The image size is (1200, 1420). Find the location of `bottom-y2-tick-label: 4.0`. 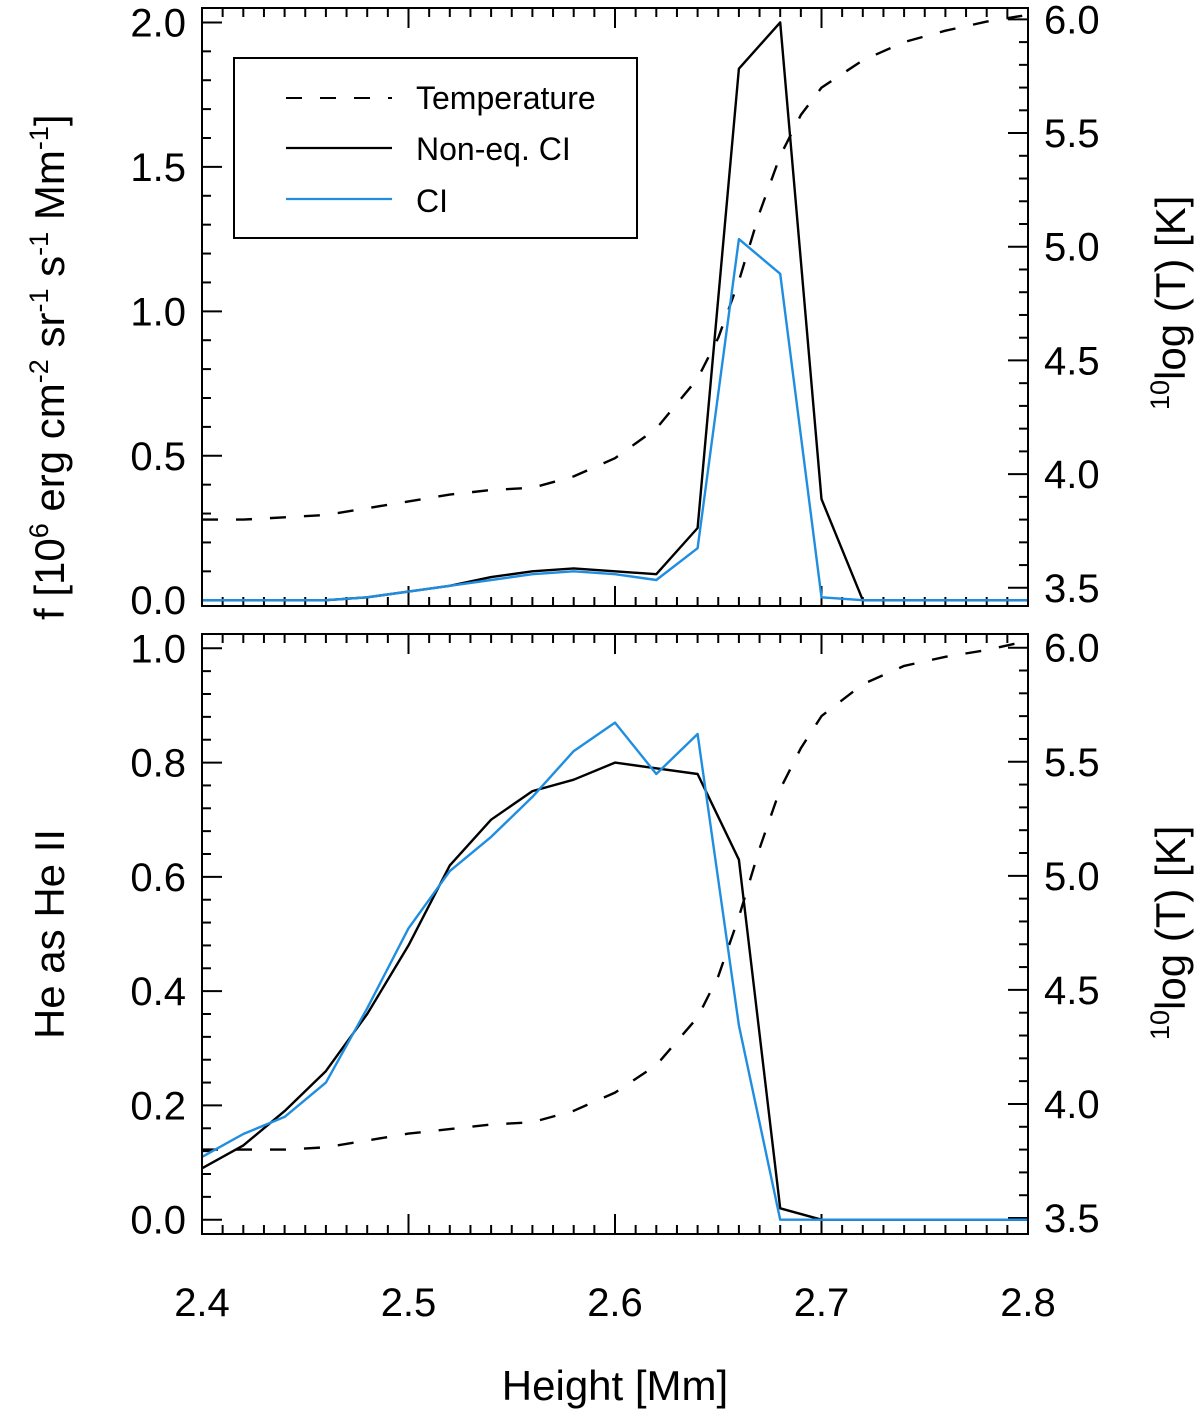

bottom-y2-tick-label: 4.0 is located at coordinates (1072, 1105).